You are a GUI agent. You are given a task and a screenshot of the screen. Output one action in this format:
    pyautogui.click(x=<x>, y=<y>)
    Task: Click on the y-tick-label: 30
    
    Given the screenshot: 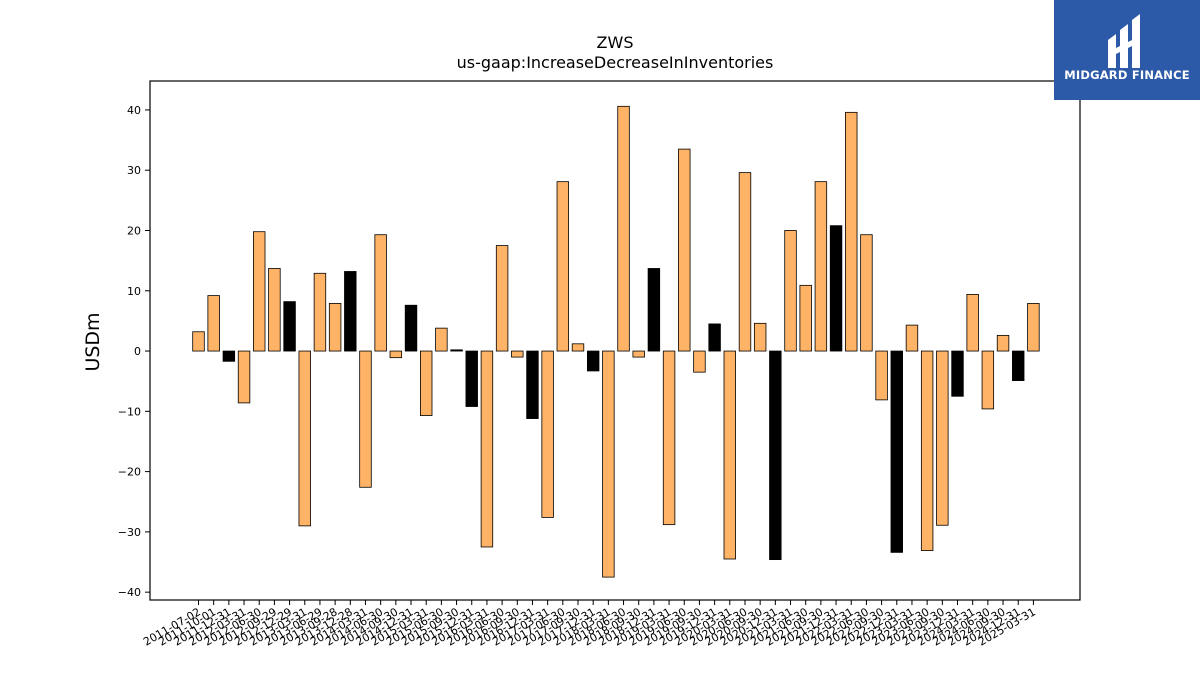 What is the action you would take?
    pyautogui.click(x=134, y=170)
    